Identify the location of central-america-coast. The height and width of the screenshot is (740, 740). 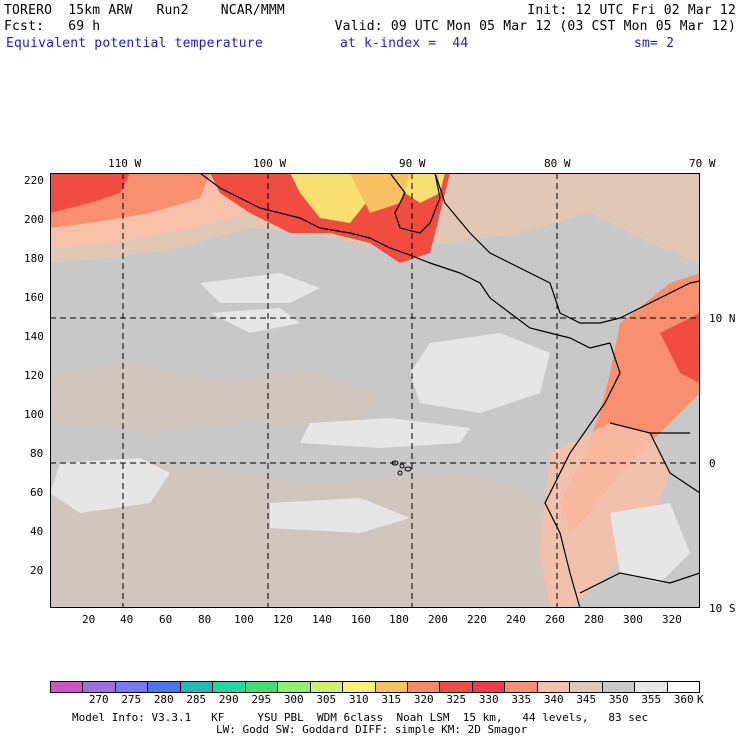
(535, 310).